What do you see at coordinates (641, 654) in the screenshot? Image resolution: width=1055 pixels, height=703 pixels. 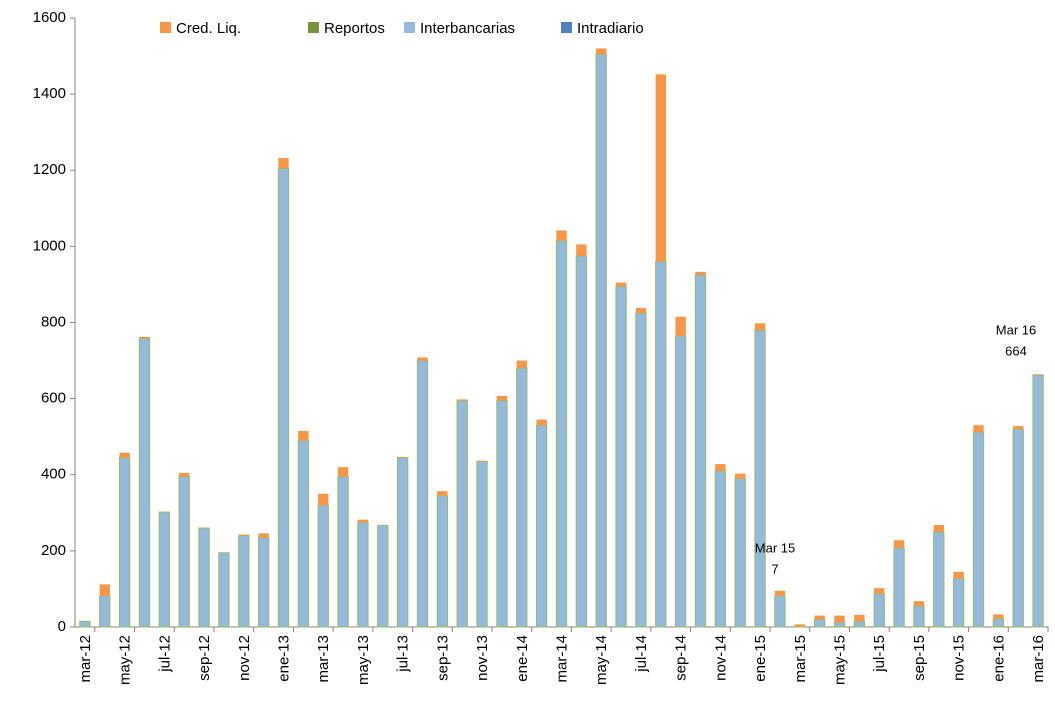 I see `x-tick-label: jul-14` at bounding box center [641, 654].